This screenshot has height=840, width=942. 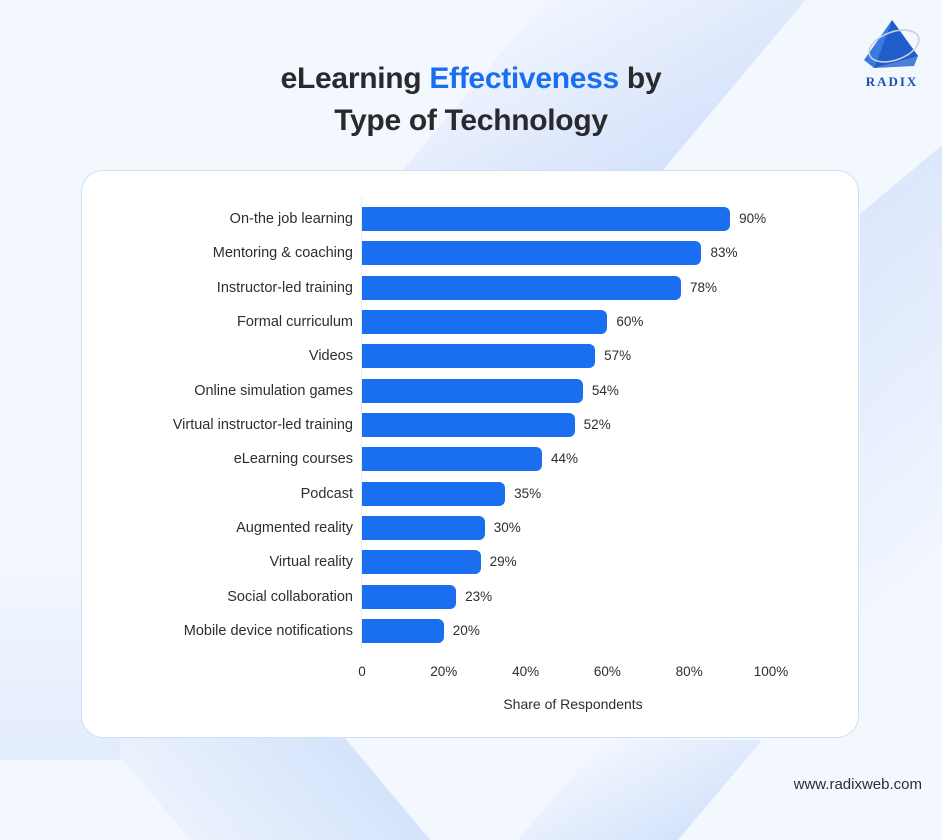 I want to click on bar-value-label: 78%, so click(x=704, y=287).